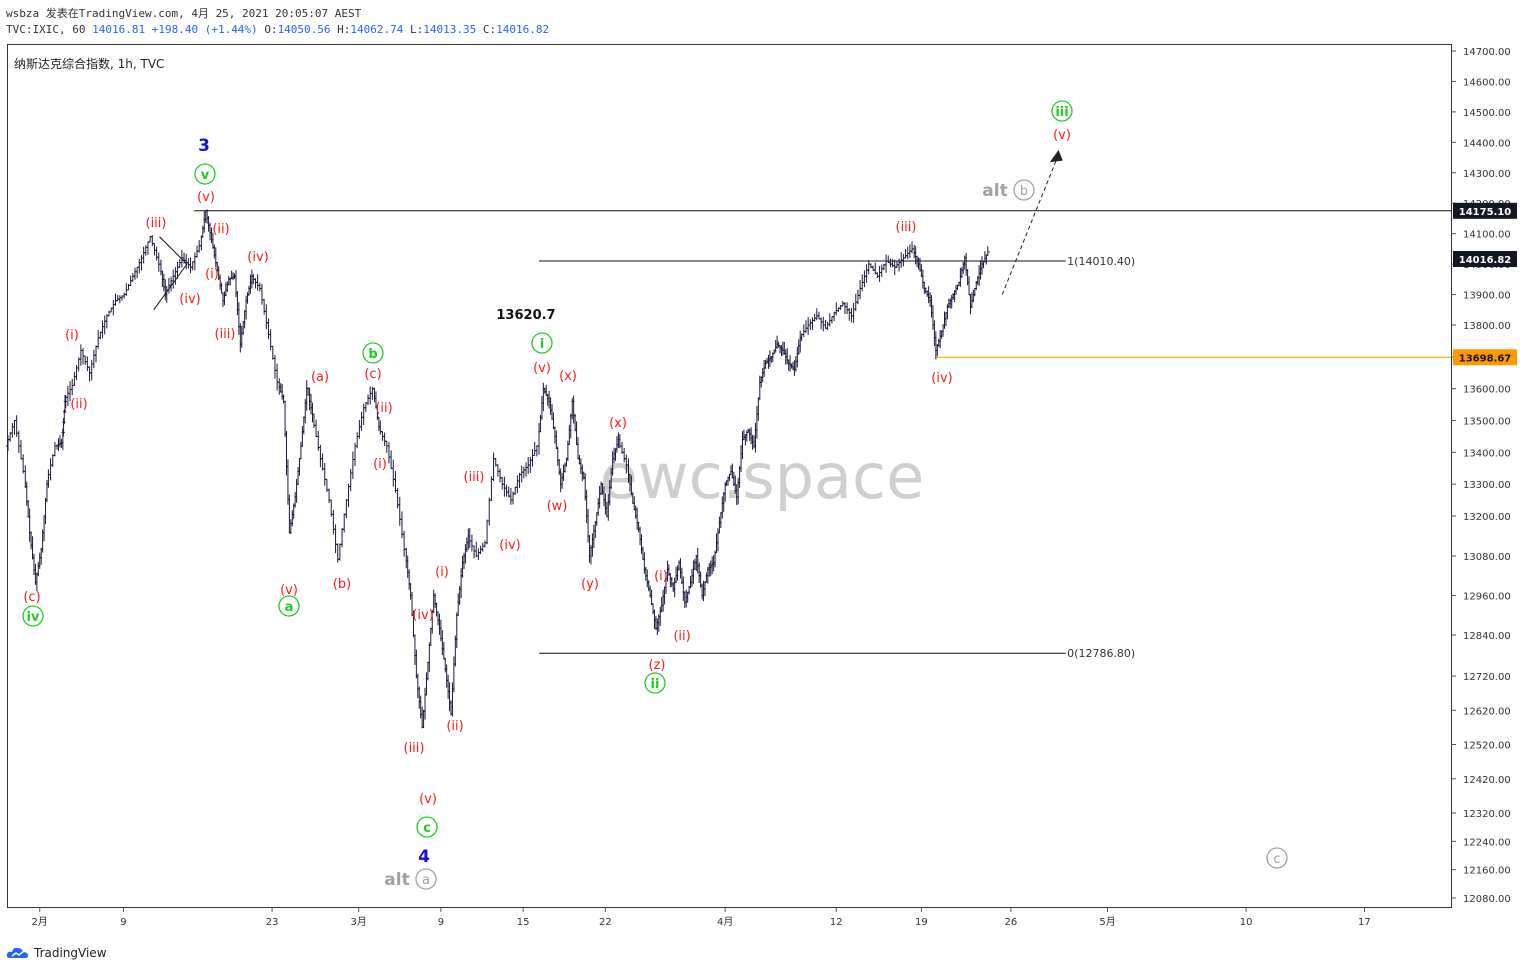 This screenshot has width=1525, height=973. What do you see at coordinates (1101, 653) in the screenshot?
I see `fib-level-label: 0(12786.80)` at bounding box center [1101, 653].